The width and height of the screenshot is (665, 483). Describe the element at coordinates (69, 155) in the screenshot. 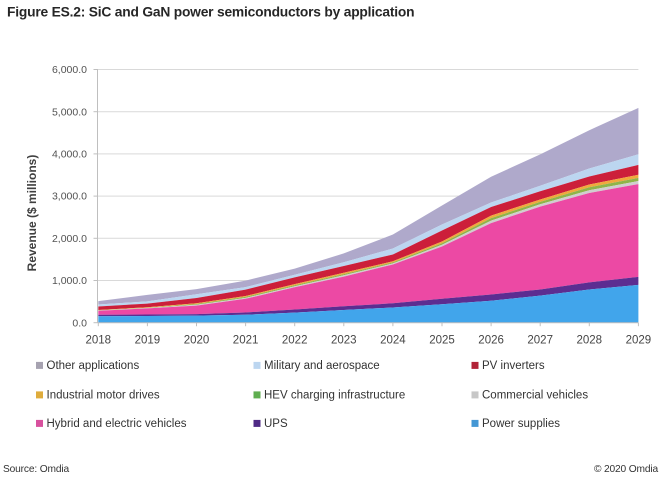

I see `svg-text: 4,000.0` at that location.